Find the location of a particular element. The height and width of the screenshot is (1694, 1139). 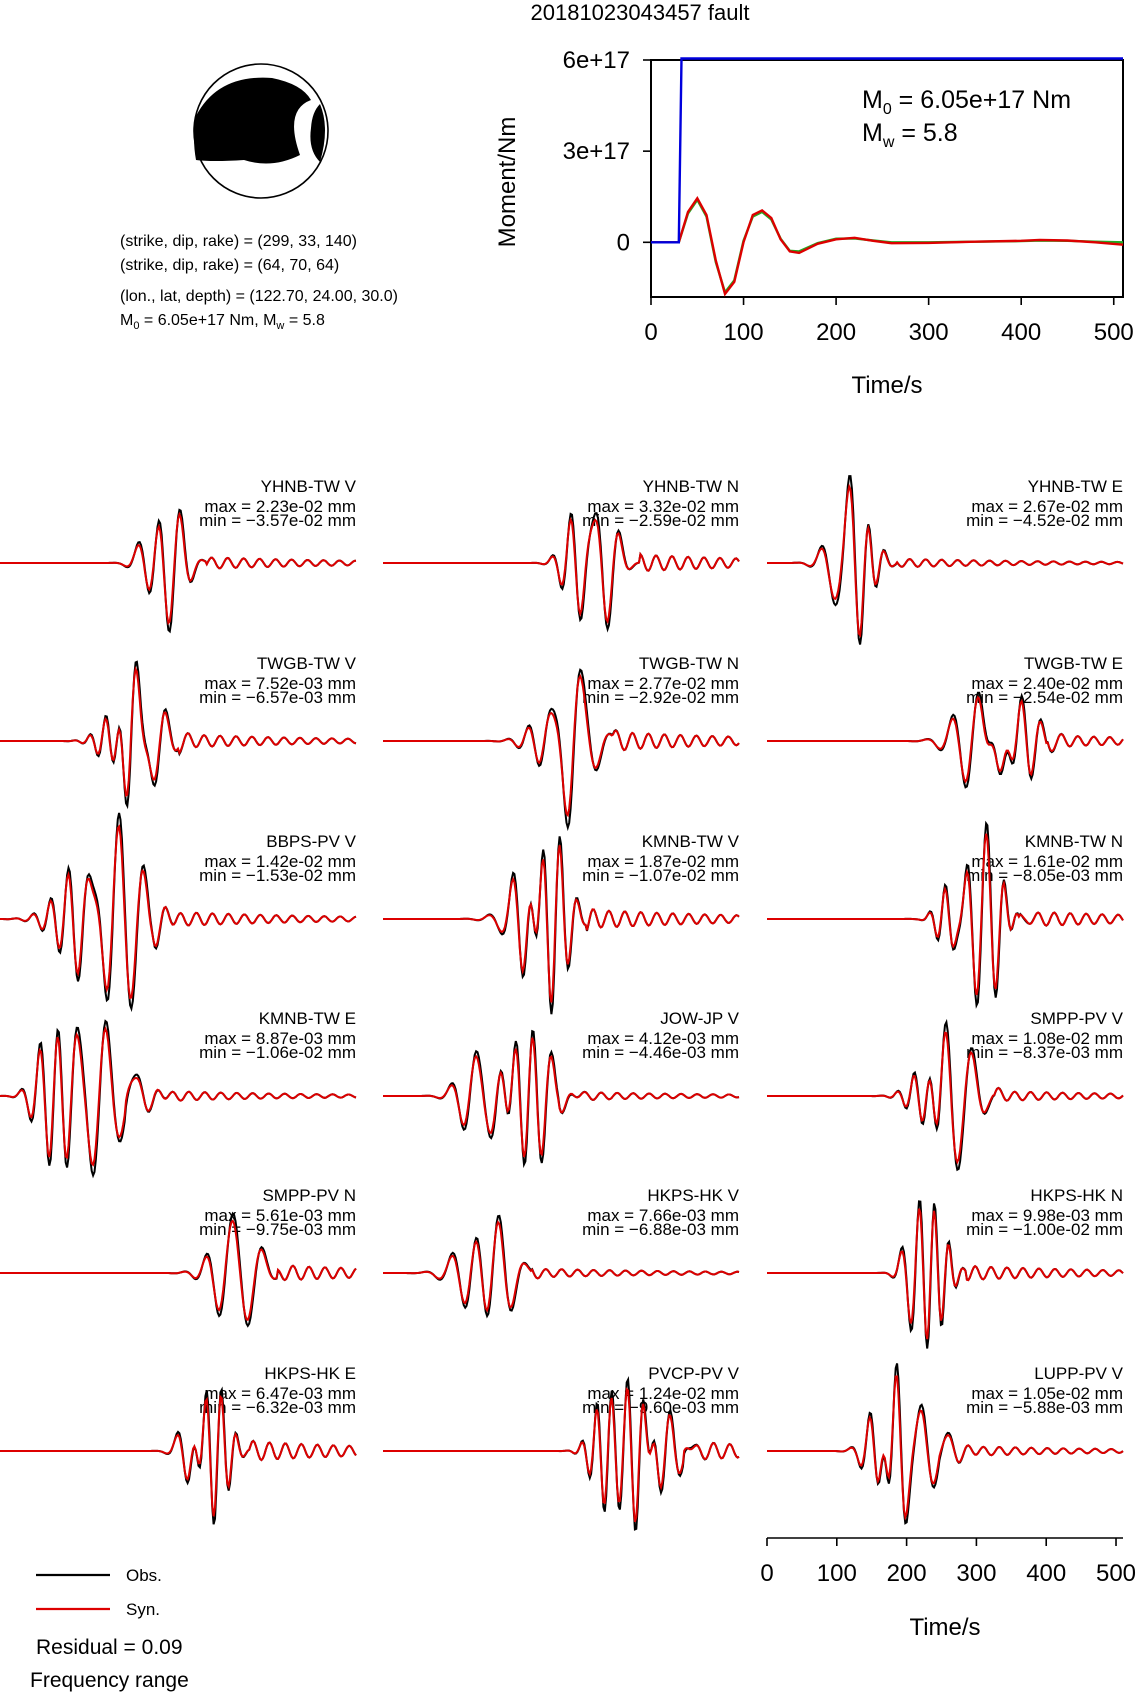

legend-obs-label: Obs. is located at coordinates (144, 1575).